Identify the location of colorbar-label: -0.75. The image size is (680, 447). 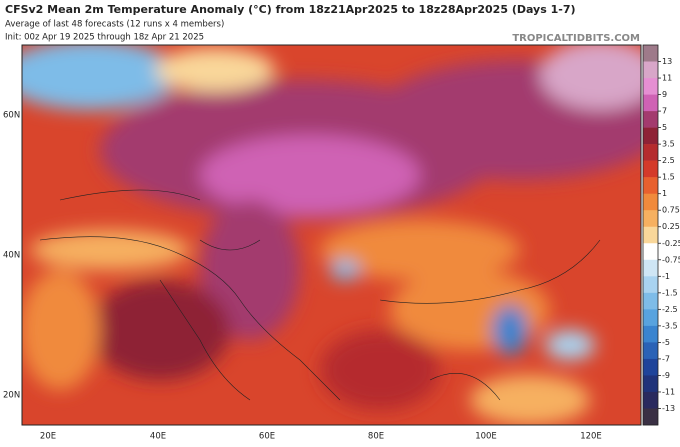
(671, 259).